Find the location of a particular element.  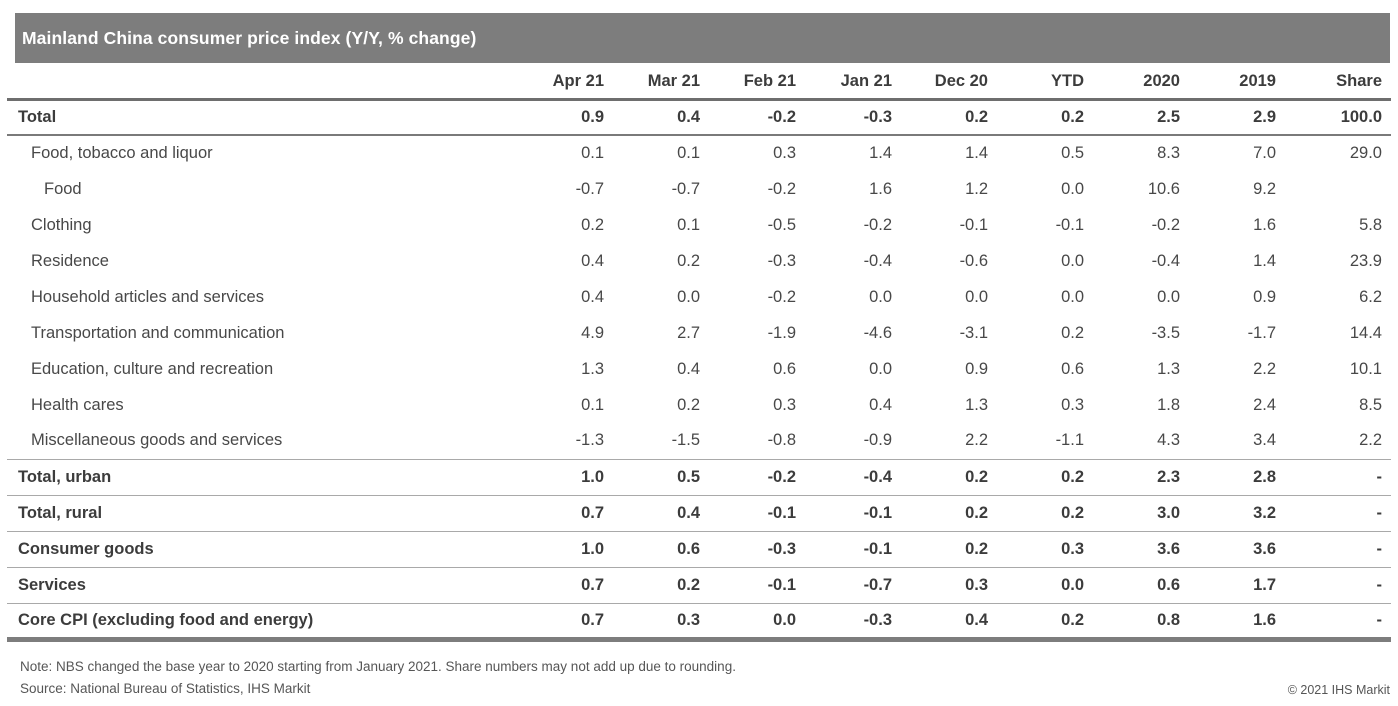

cell-value: 0.9 is located at coordinates (565, 117).